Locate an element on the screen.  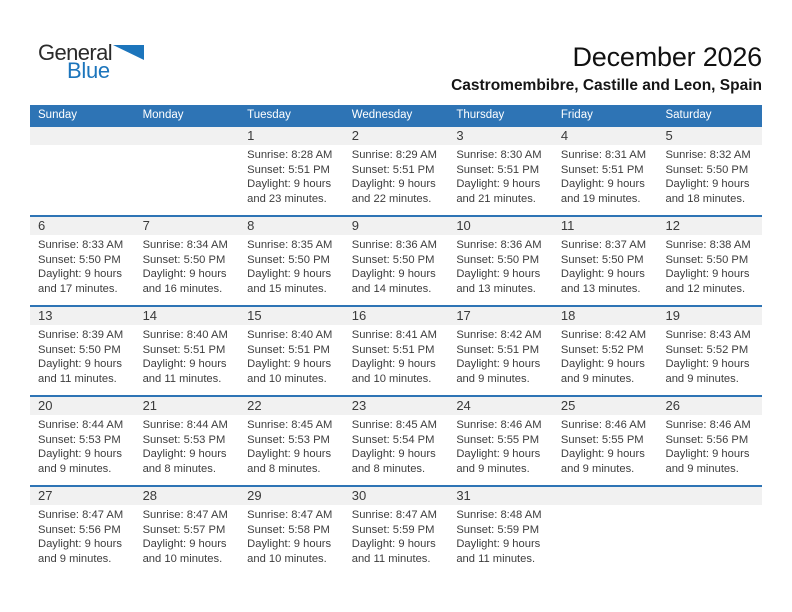
day-number: 26 is located at coordinates (672, 405).